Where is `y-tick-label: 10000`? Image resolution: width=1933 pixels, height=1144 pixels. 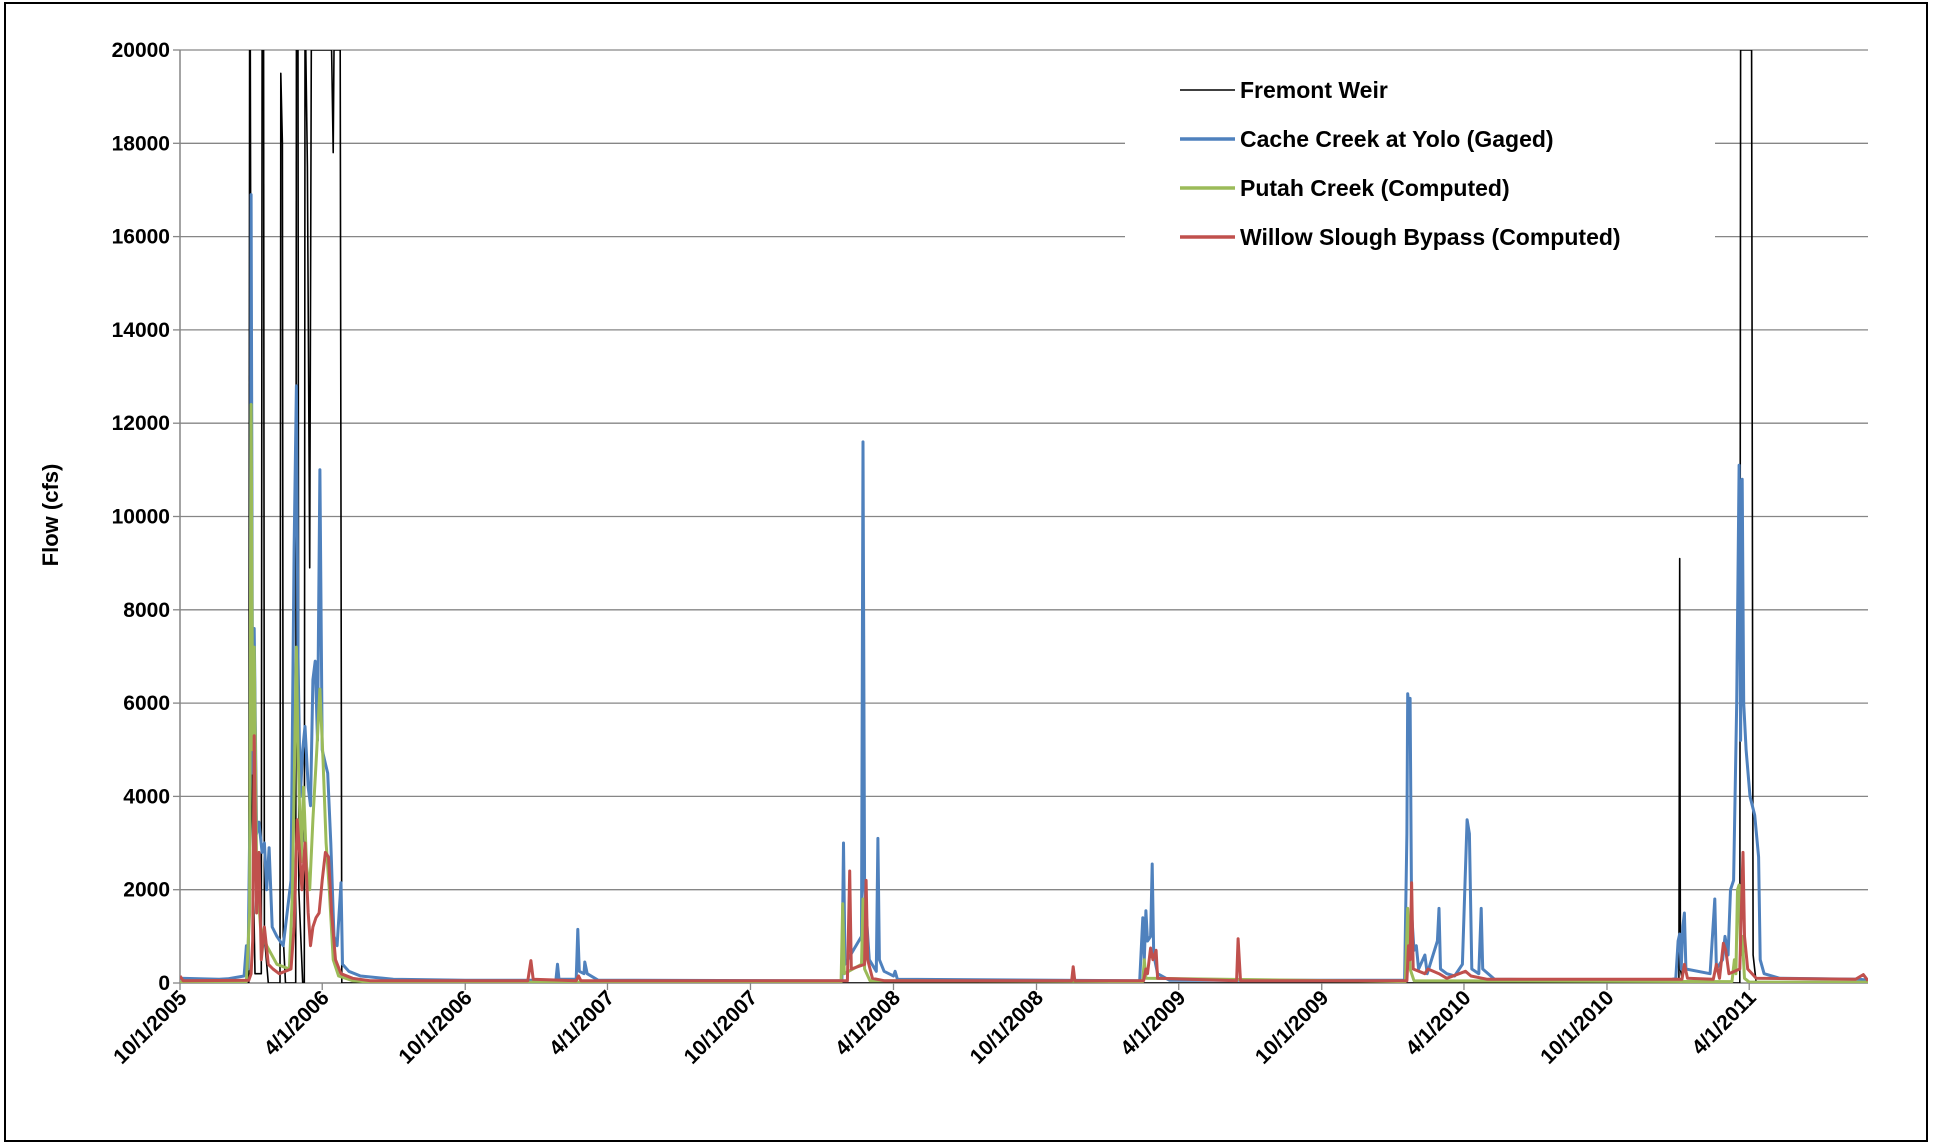 y-tick-label: 10000 is located at coordinates (141, 517).